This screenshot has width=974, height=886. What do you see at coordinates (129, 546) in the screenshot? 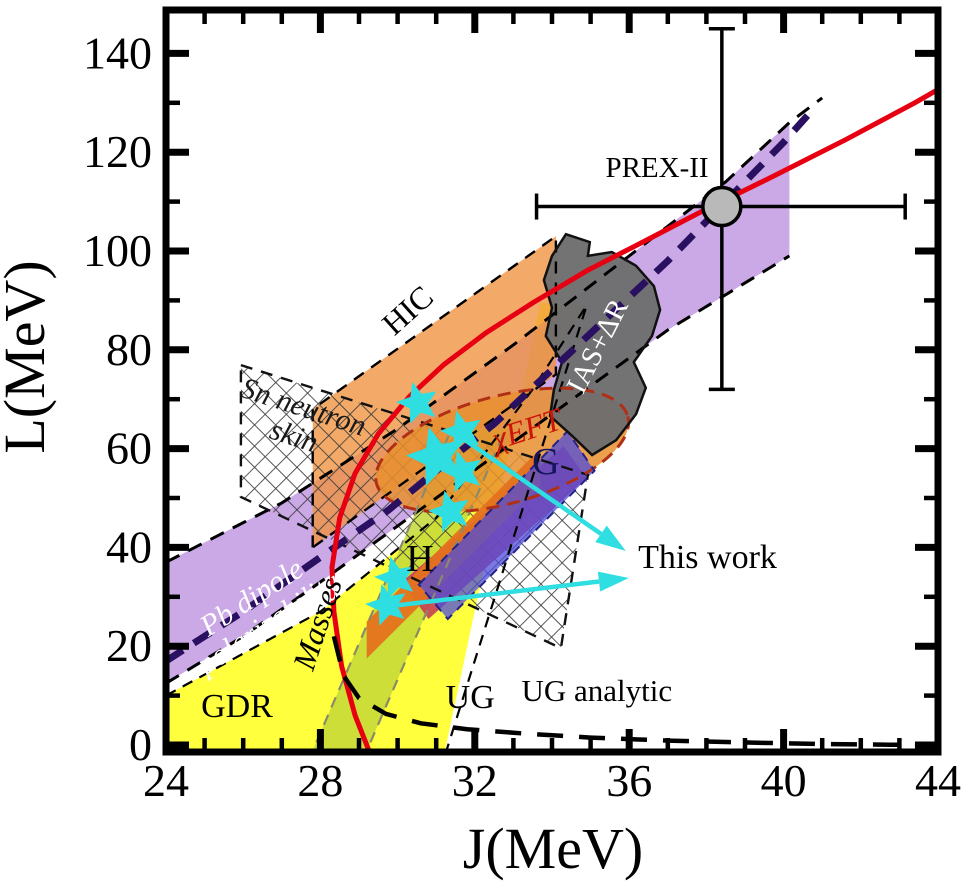
I see `y-tick-label-40: 40` at bounding box center [129, 546].